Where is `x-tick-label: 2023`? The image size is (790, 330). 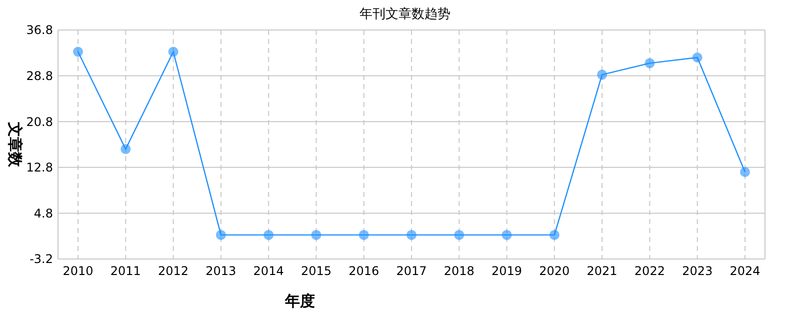
x-tick-label: 2023 is located at coordinates (697, 271).